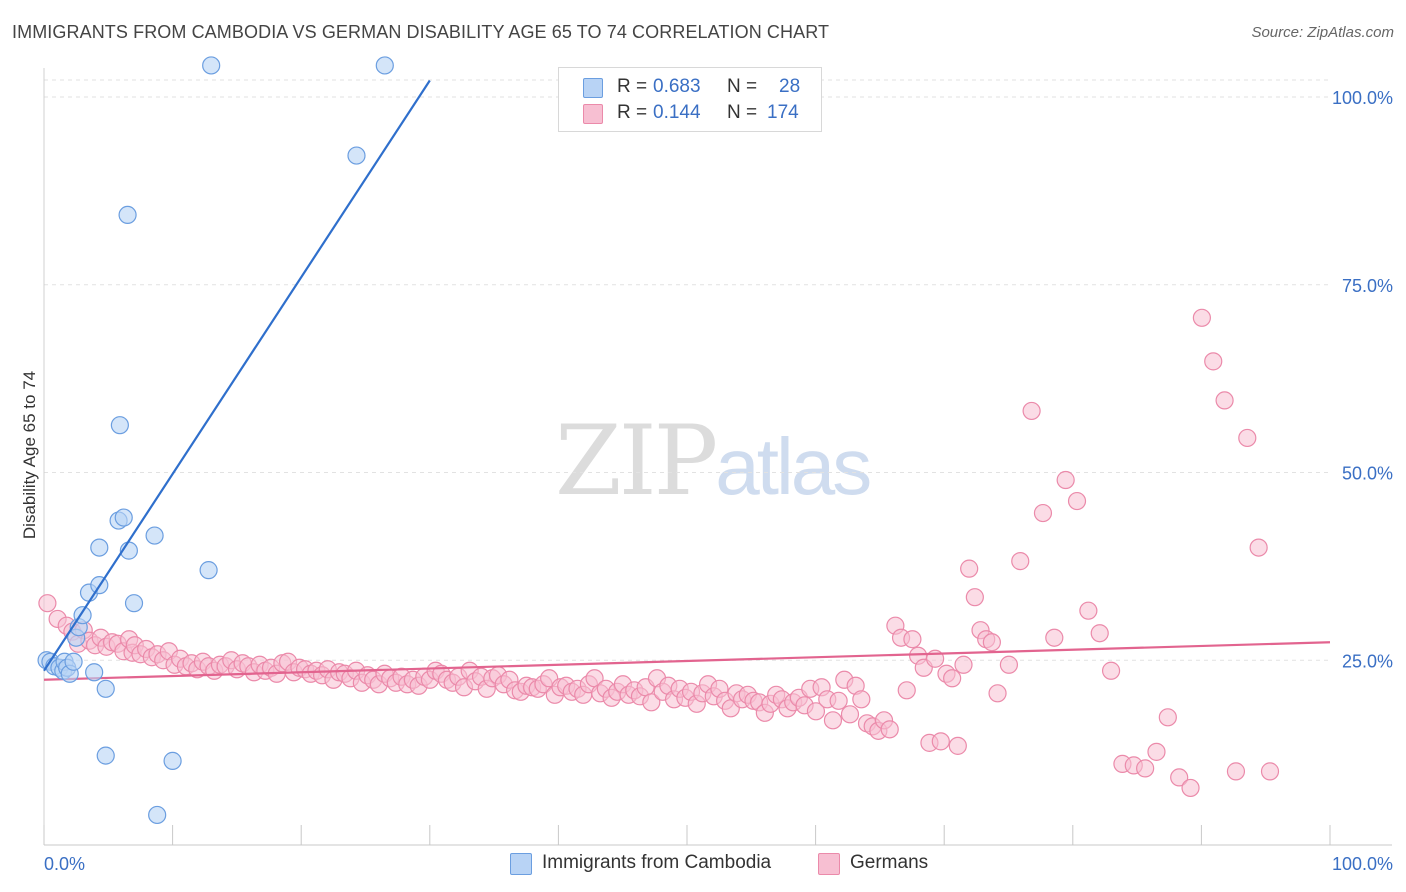  I want to click on y-tick-label: 25.0%, so click(1367, 661).